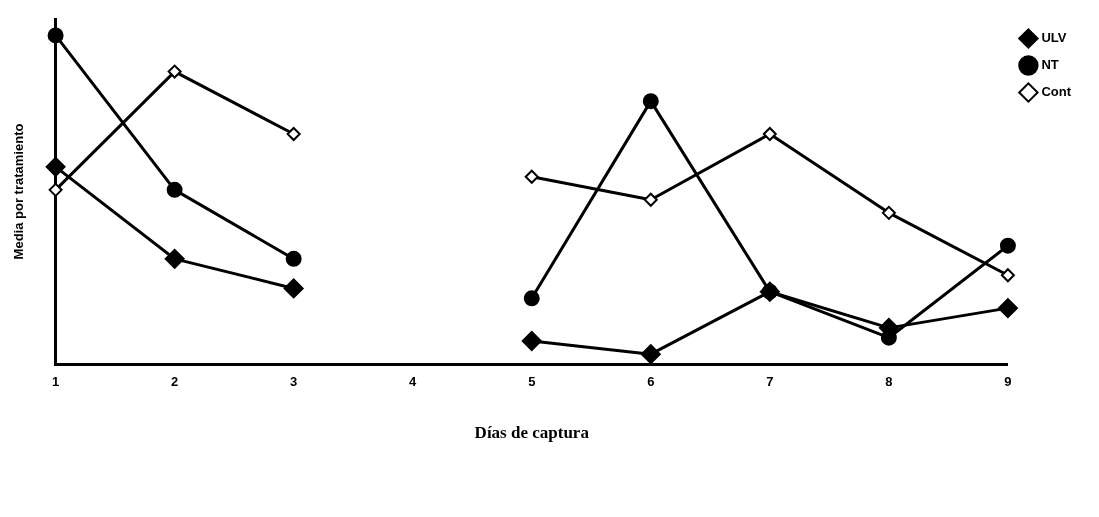 The height and width of the screenshot is (517, 1099). I want to click on legend-label: ULV, so click(1054, 38).